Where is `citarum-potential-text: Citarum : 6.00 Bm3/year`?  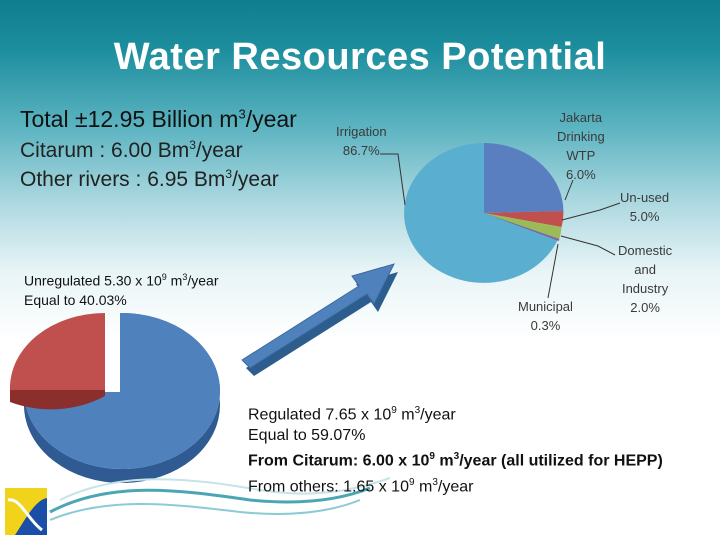 citarum-potential-text: Citarum : 6.00 Bm3/year is located at coordinates (131, 150).